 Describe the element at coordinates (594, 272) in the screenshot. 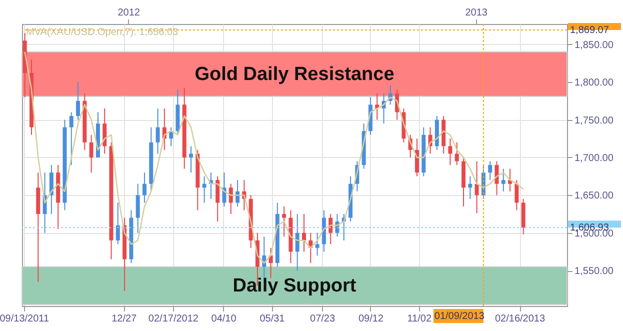

I see `y-tick-label: 1,550.00` at that location.